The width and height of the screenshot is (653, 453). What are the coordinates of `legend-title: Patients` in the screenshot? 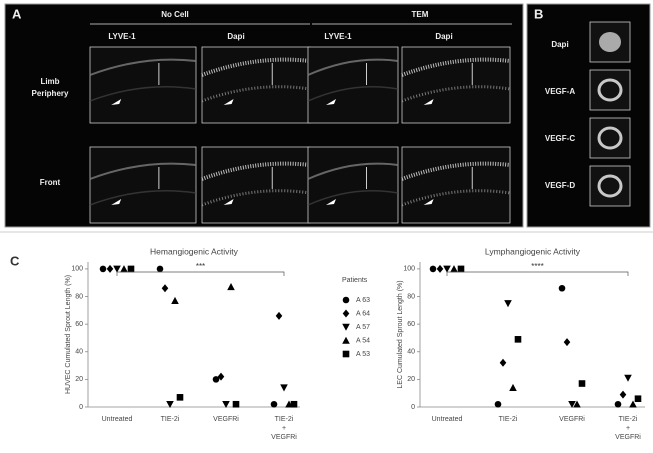 It's located at (355, 280).